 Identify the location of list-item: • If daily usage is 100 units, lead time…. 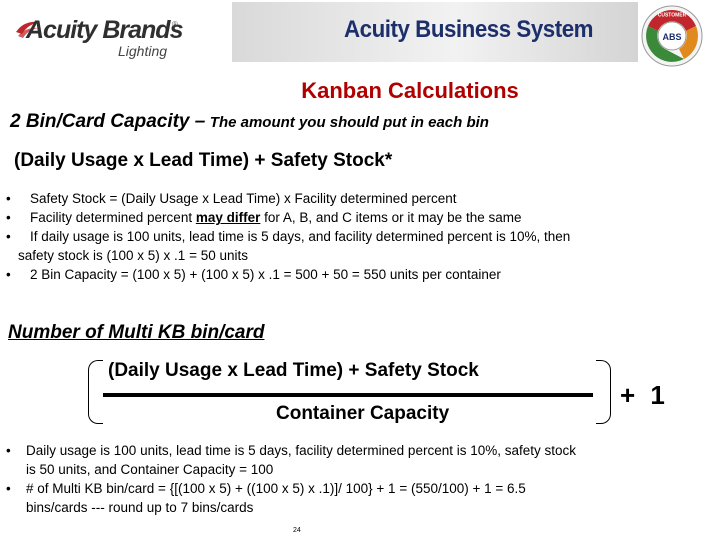
(356, 236).